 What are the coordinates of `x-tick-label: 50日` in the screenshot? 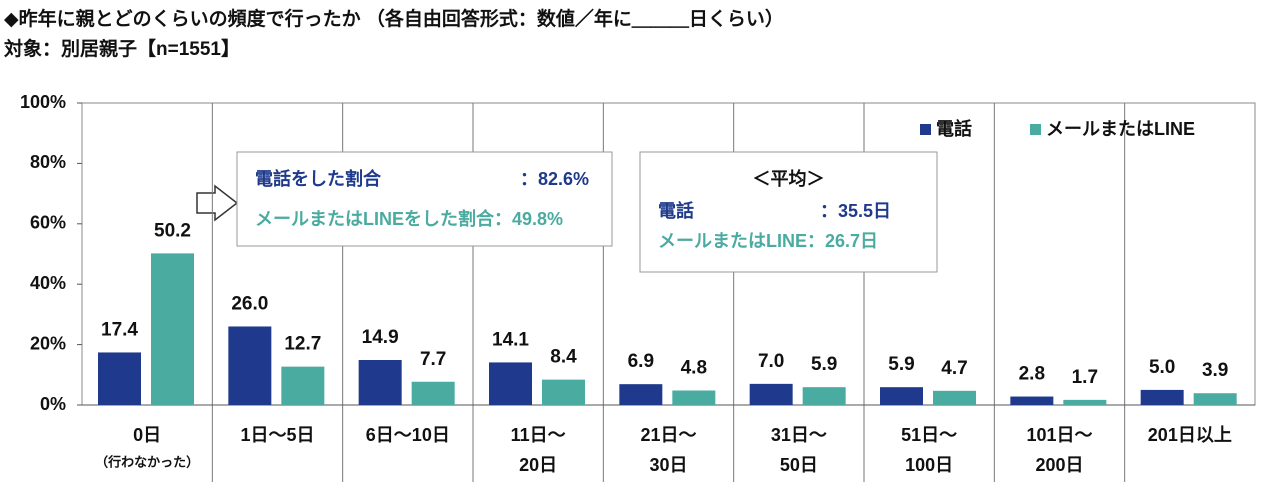 It's located at (799, 465).